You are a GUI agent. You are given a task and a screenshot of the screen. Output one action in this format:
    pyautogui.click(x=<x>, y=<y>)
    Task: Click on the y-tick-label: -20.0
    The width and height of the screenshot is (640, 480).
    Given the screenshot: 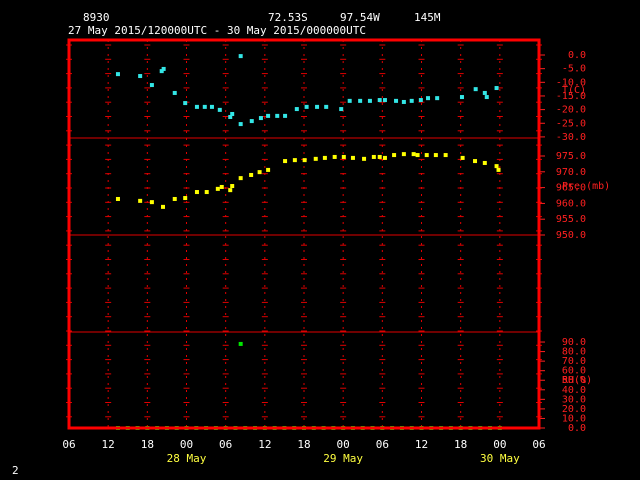 What is the action you would take?
    pyautogui.click(x=571, y=110)
    